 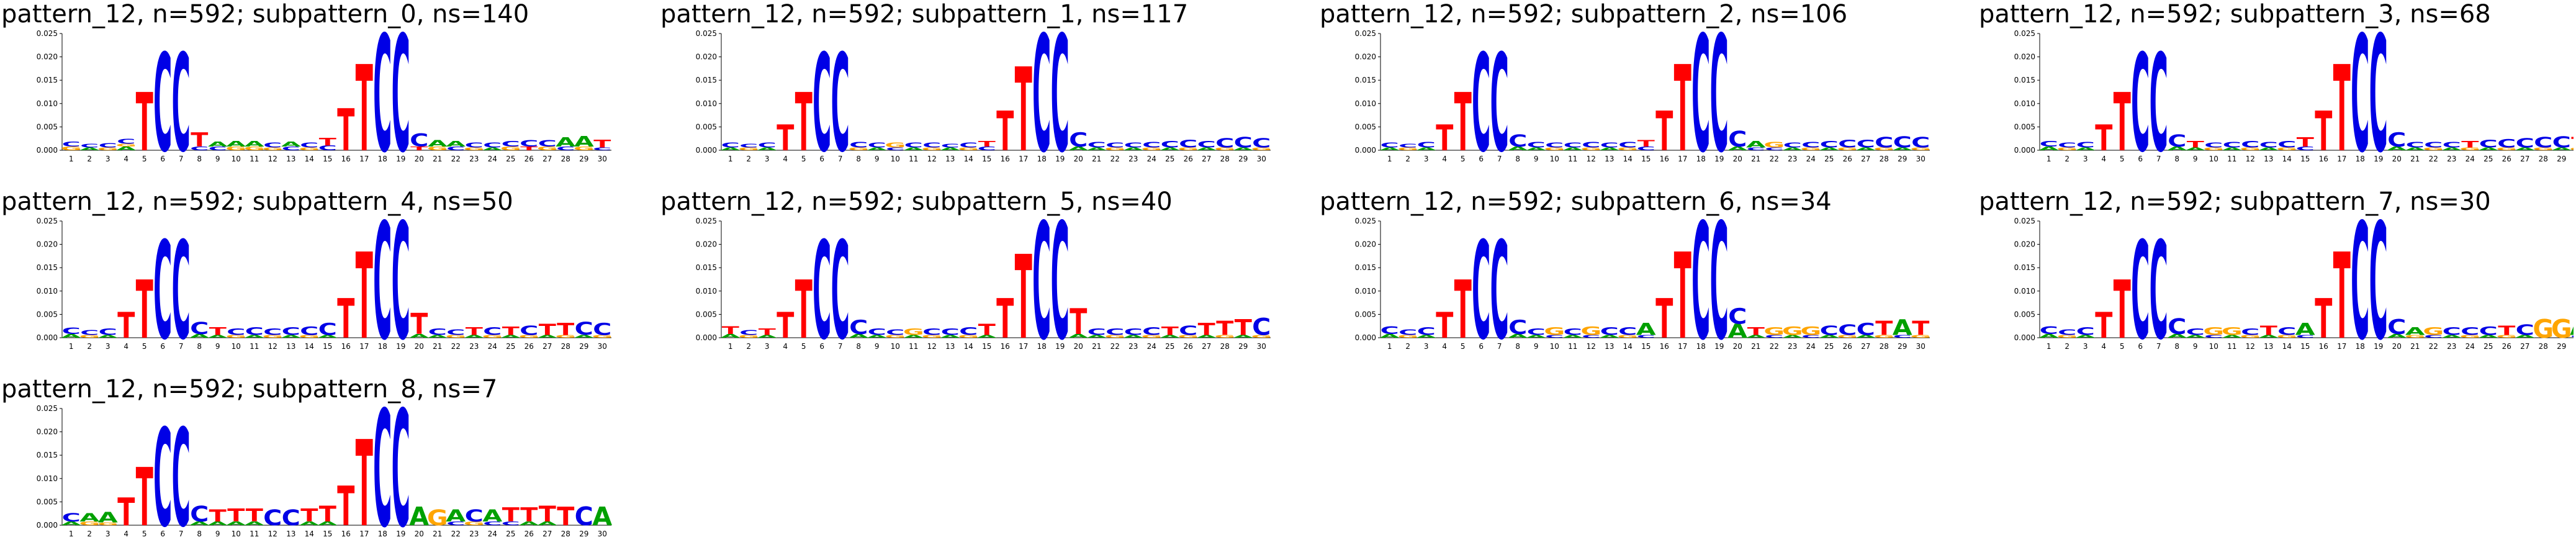 I want to click on x-tick-label: 28, so click(x=565, y=534).